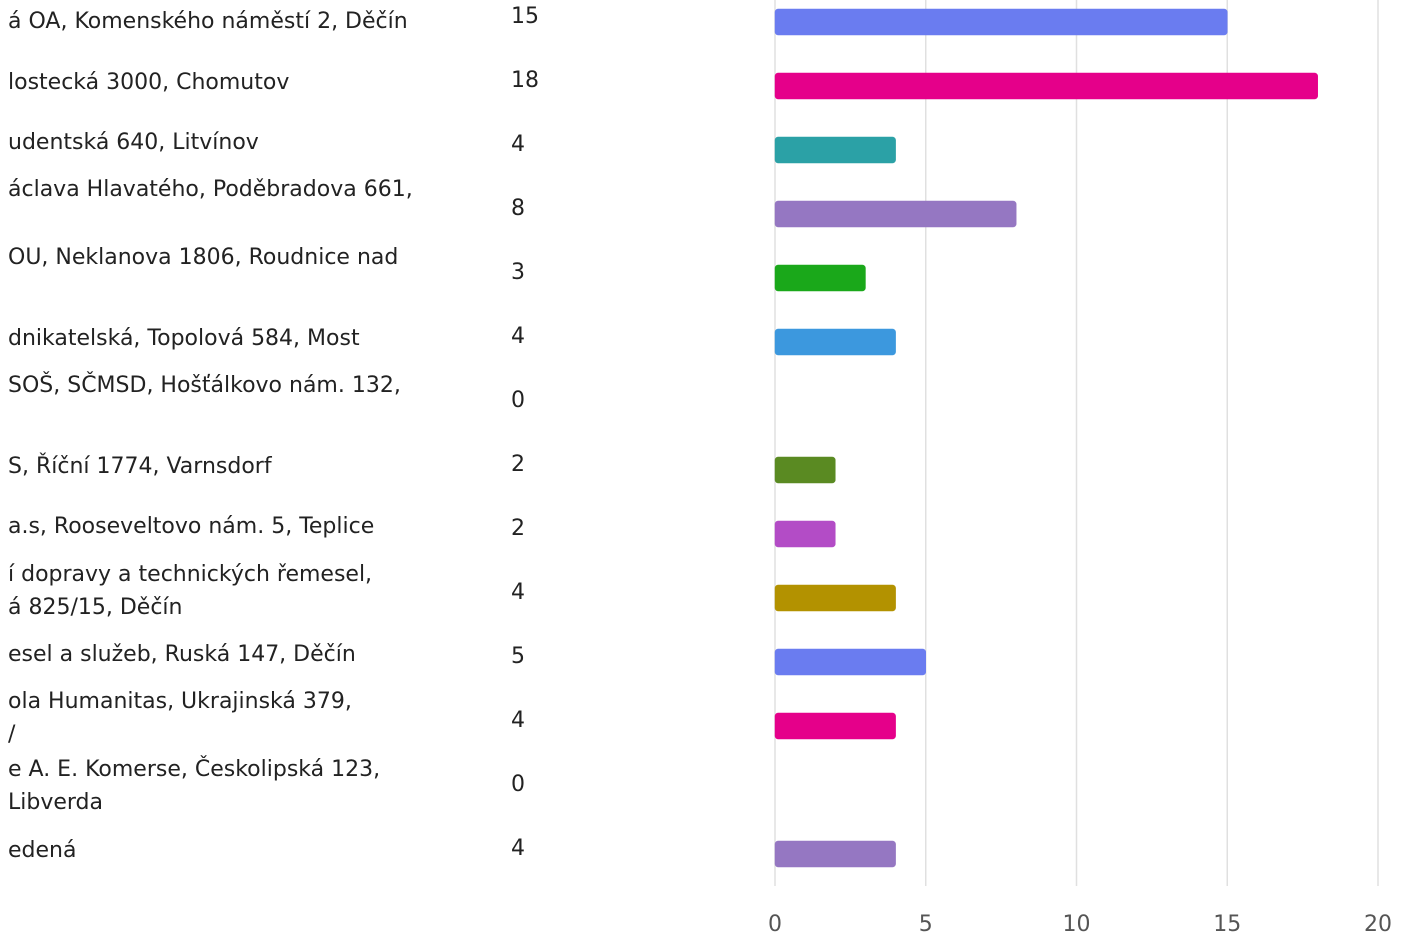  I want to click on category-label: /, so click(12, 734).